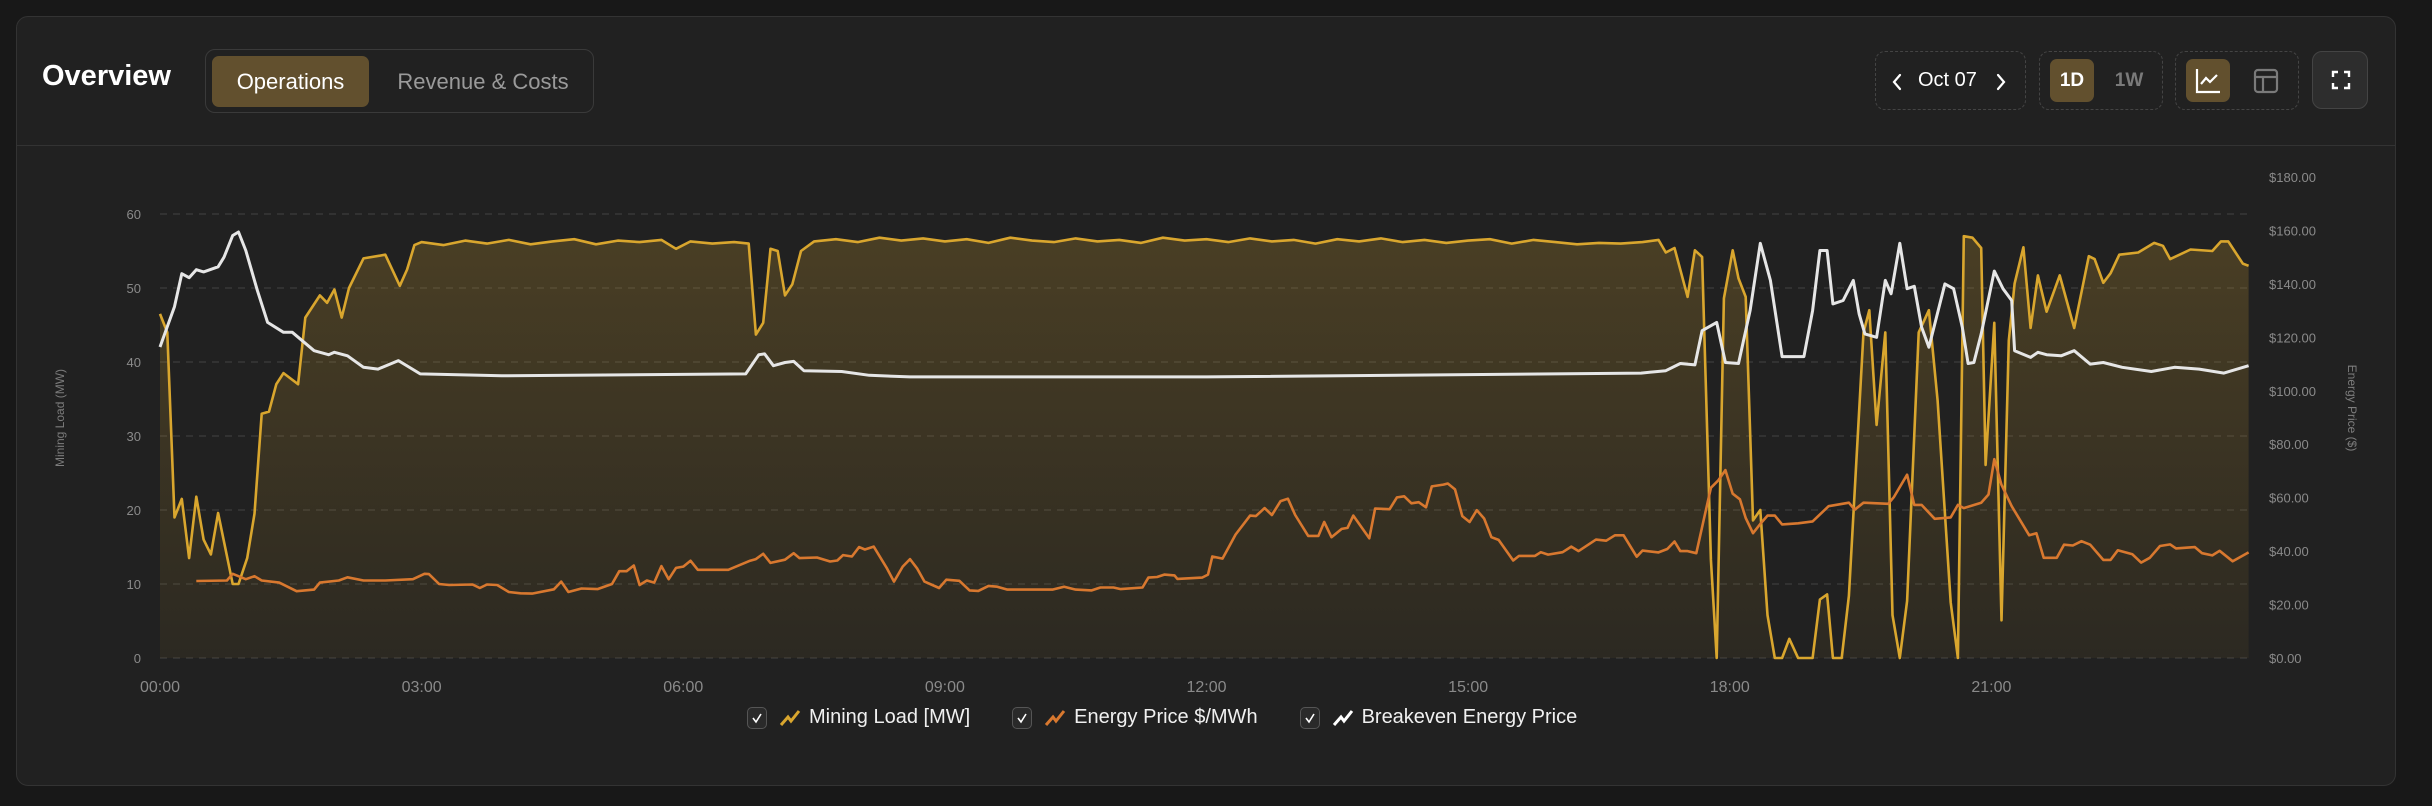 The width and height of the screenshot is (2432, 806). What do you see at coordinates (2289, 551) in the screenshot?
I see `y-right-tick-label: $40.00` at bounding box center [2289, 551].